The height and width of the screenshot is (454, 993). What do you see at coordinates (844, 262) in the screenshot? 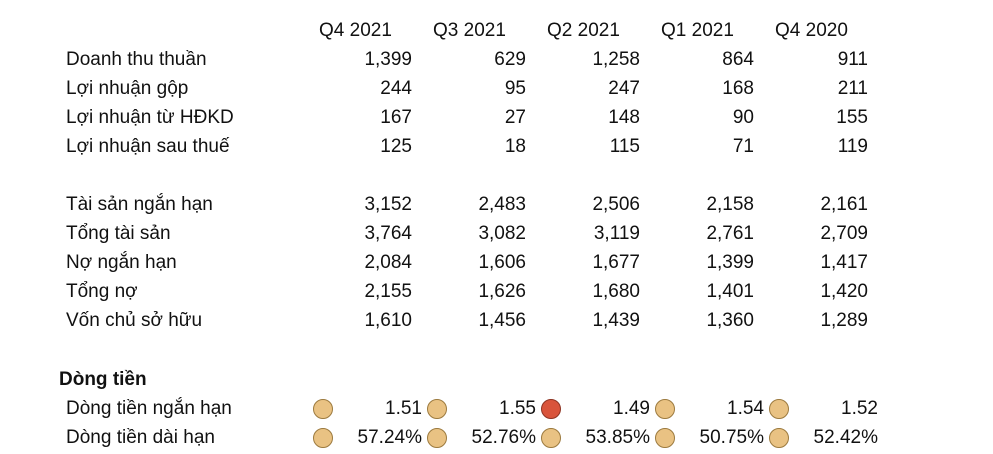
I see `cell-value: 1,417` at bounding box center [844, 262].